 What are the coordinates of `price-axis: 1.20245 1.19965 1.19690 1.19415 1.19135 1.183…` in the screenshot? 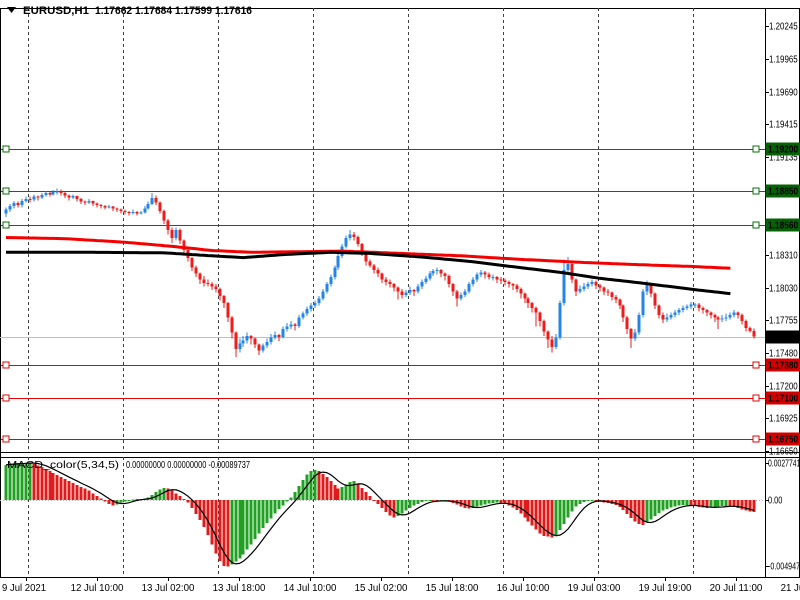 It's located at (782, 297).